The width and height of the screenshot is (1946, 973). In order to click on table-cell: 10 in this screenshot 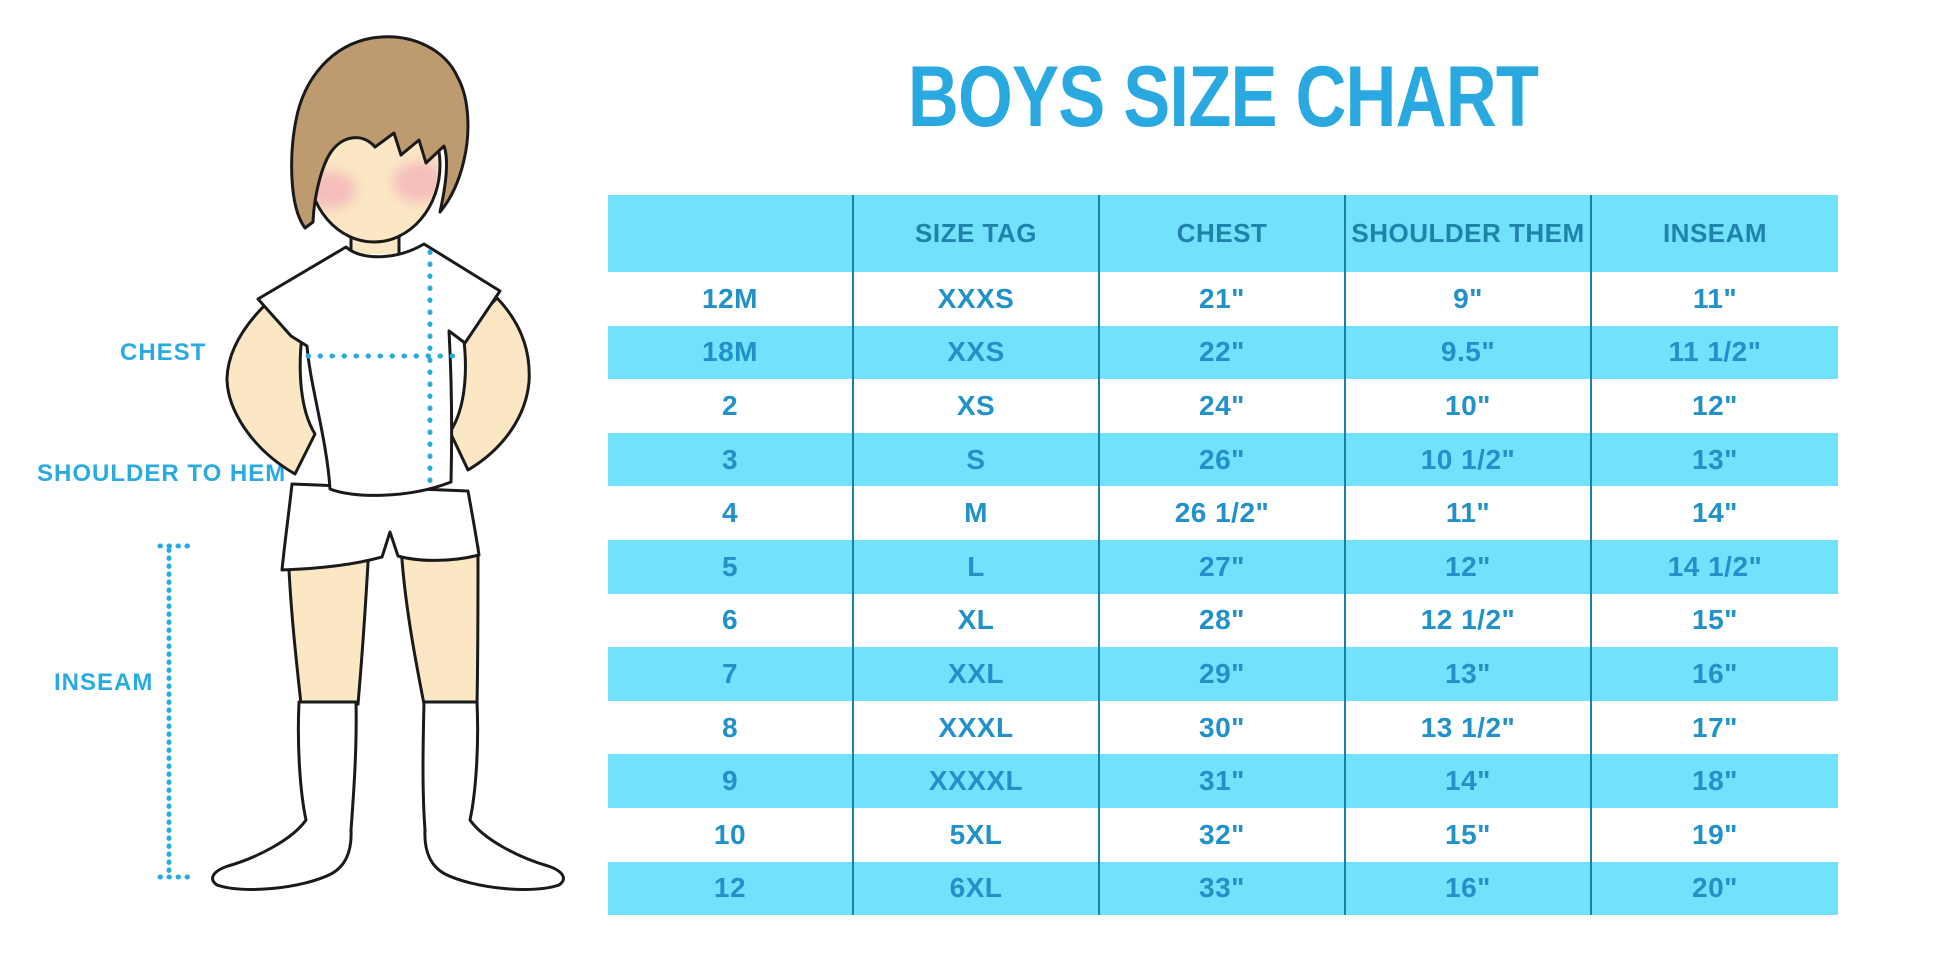, I will do `click(731, 834)`.